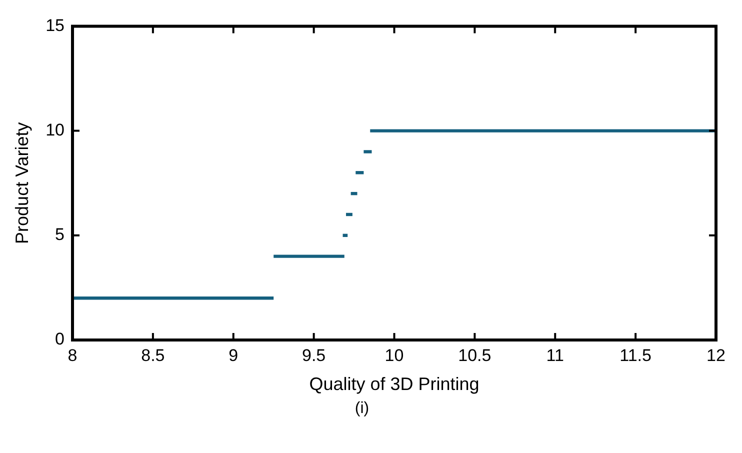  Describe the element at coordinates (555, 355) in the screenshot. I see `x-tick-label: 11` at that location.